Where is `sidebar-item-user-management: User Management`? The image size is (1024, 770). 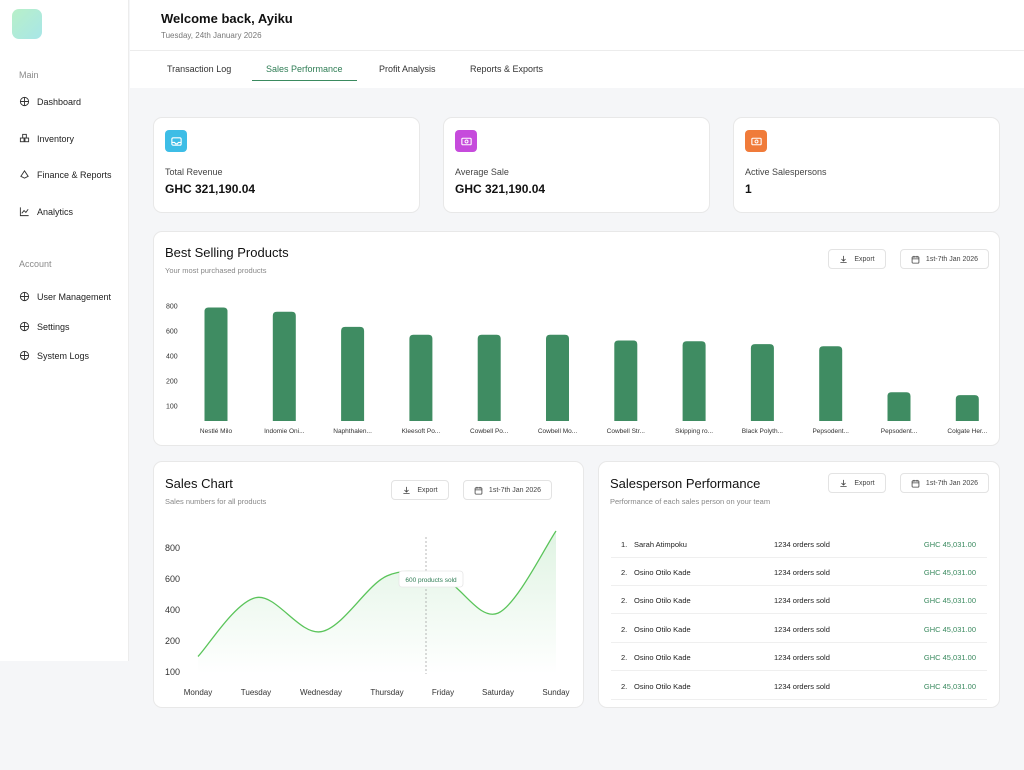
sidebar-item-user-management: User Management is located at coordinates (65, 296).